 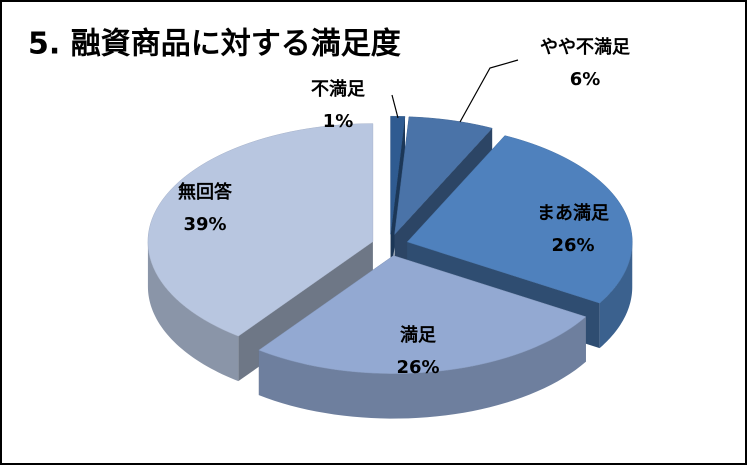 What do you see at coordinates (418, 335) in the screenshot?
I see `slice-label: 満足` at bounding box center [418, 335].